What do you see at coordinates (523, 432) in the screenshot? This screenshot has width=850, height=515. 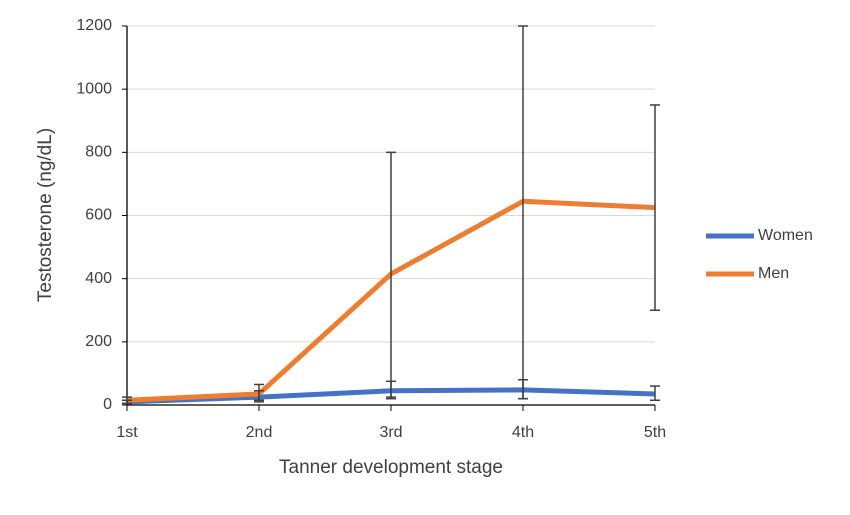 I see `x-tick-label: 4th` at bounding box center [523, 432].